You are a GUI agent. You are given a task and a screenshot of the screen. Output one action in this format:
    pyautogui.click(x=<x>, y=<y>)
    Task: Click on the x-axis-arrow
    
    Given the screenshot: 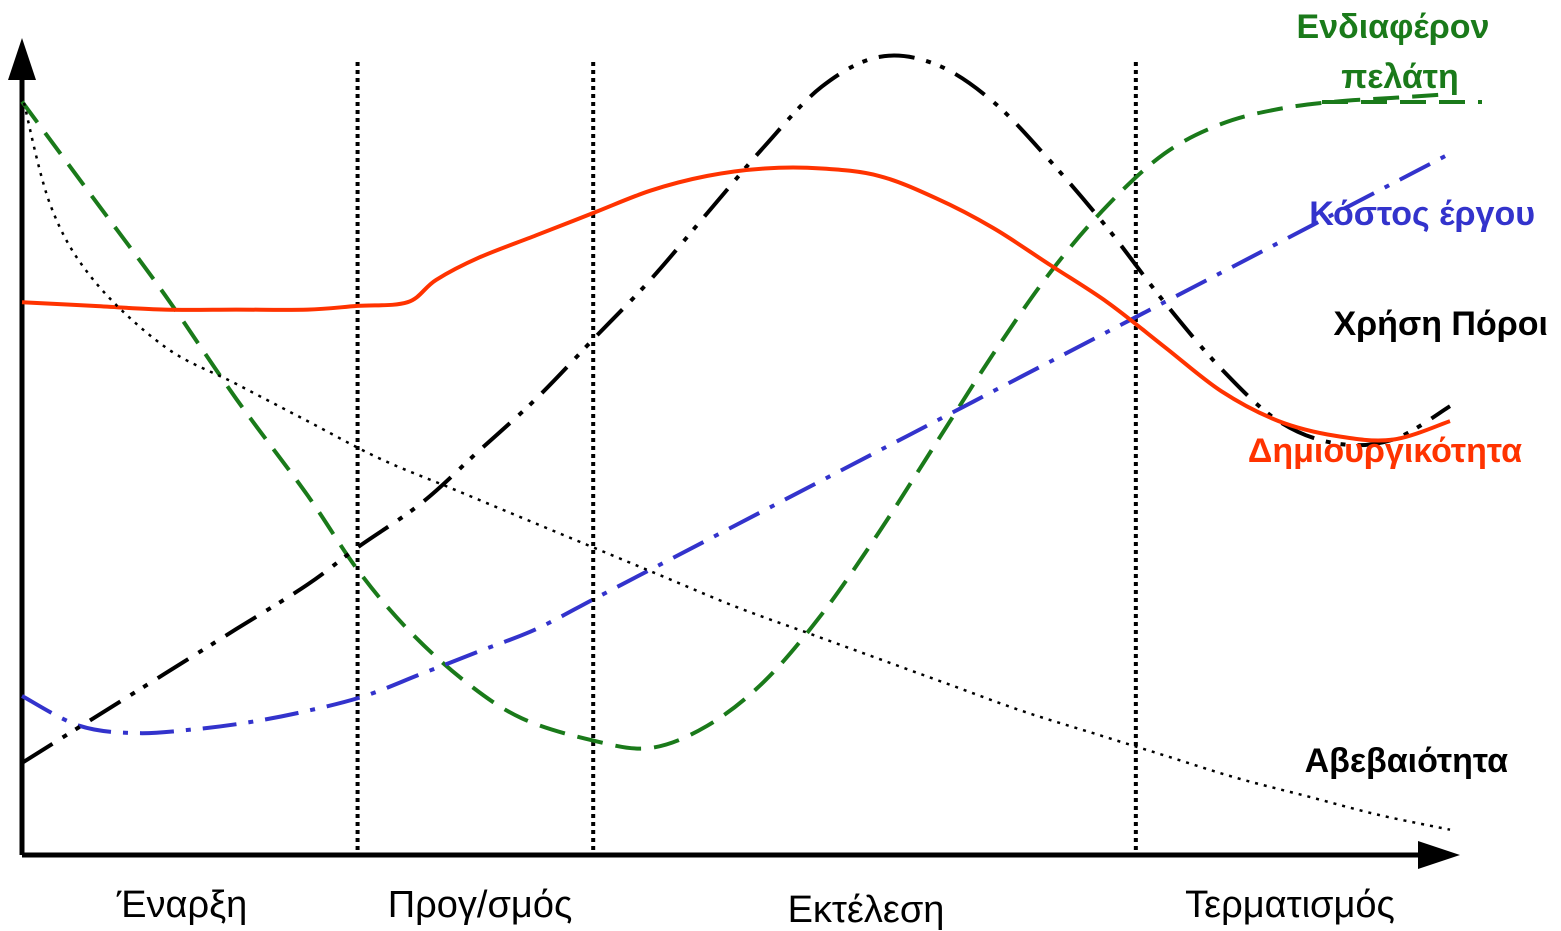 What is the action you would take?
    pyautogui.click(x=1439, y=855)
    